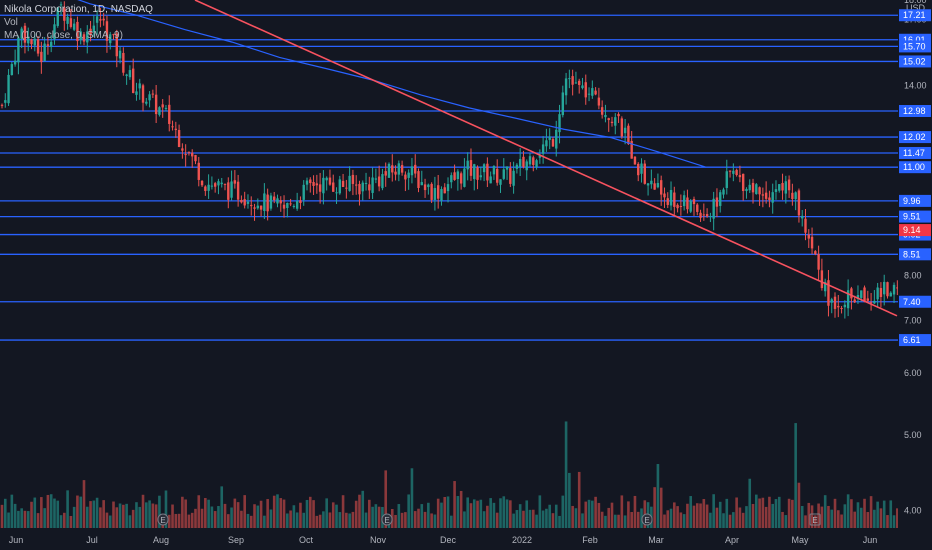 Image resolution: width=932 pixels, height=550 pixels. What do you see at coordinates (914, 137) in the screenshot?
I see `level-price-label: 12.02` at bounding box center [914, 137].